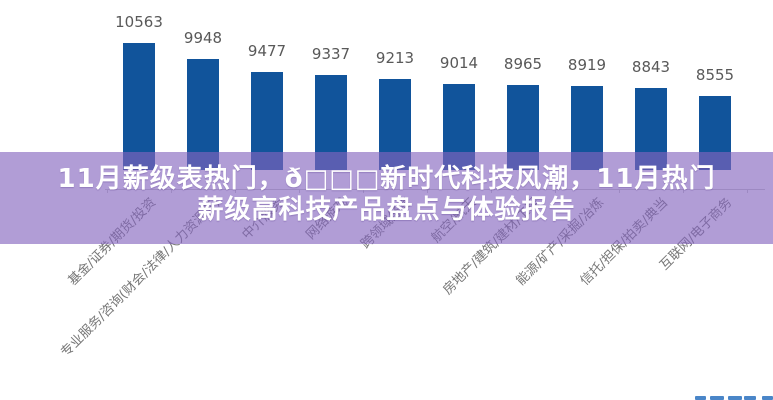 The width and height of the screenshot is (773, 400). I want to click on bar-value-label: 9477, so click(267, 51).